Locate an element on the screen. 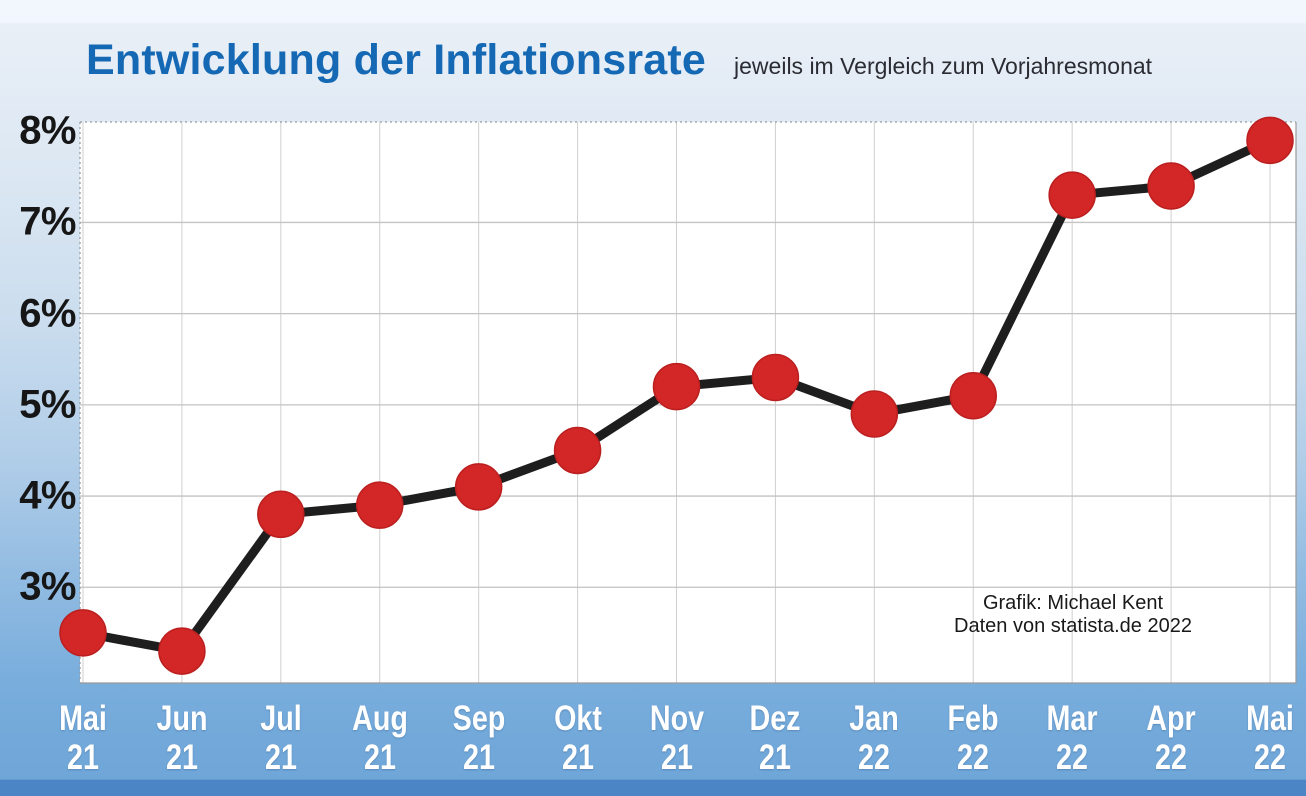 The height and width of the screenshot is (796, 1306). attribution-credit: Grafik: Michael Kent is located at coordinates (1073, 603).